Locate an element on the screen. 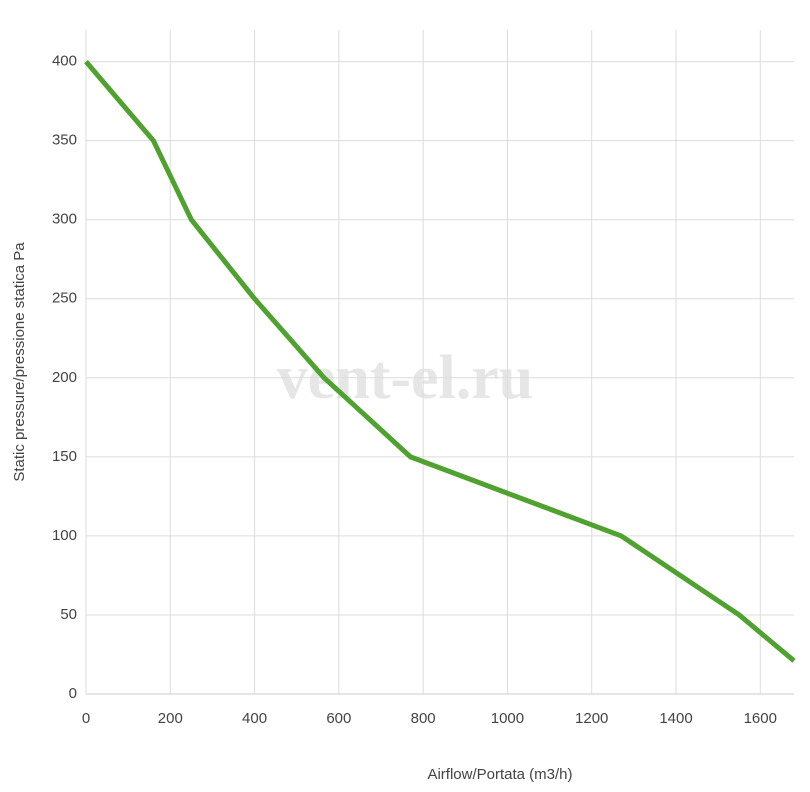 Image resolution: width=810 pixels, height=792 pixels. y-tick-label: 400 is located at coordinates (64, 61).